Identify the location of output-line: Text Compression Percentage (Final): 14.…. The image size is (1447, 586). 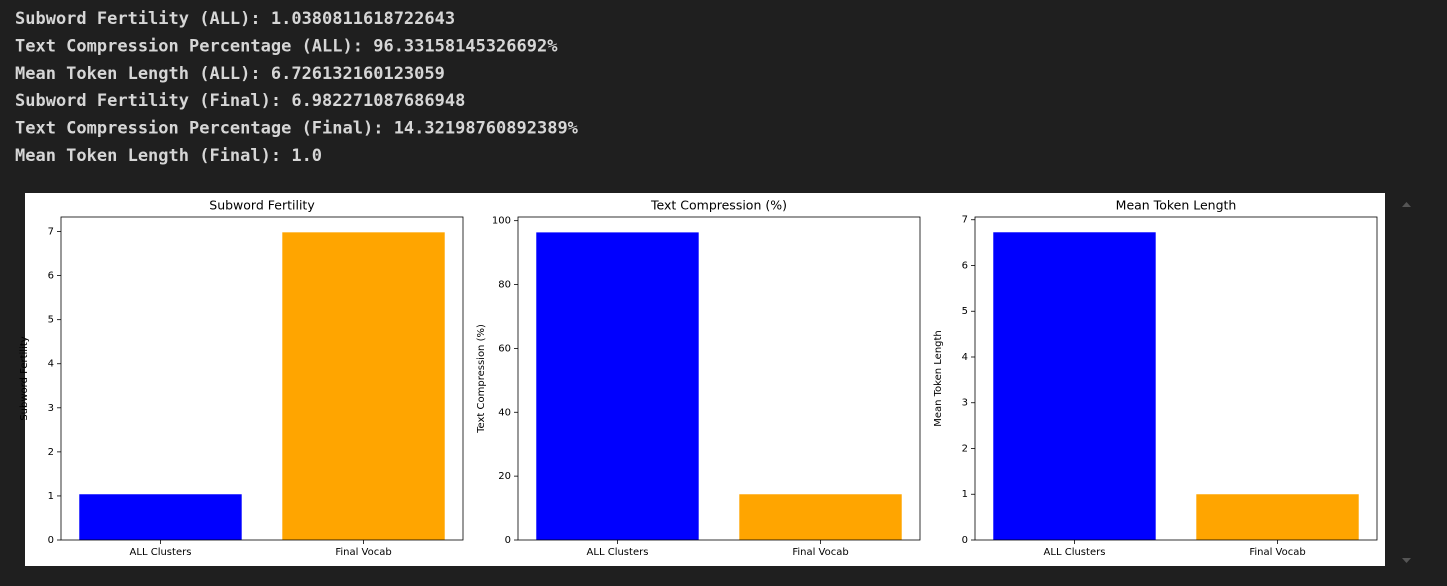
(297, 129).